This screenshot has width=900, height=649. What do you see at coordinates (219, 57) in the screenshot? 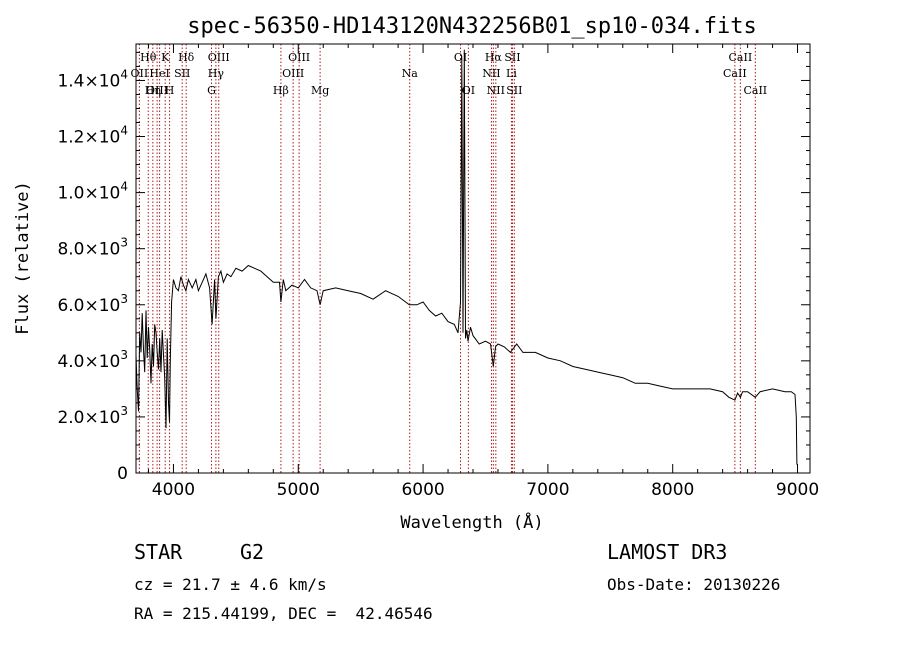
I see `line-label-9: OIII` at bounding box center [219, 57].